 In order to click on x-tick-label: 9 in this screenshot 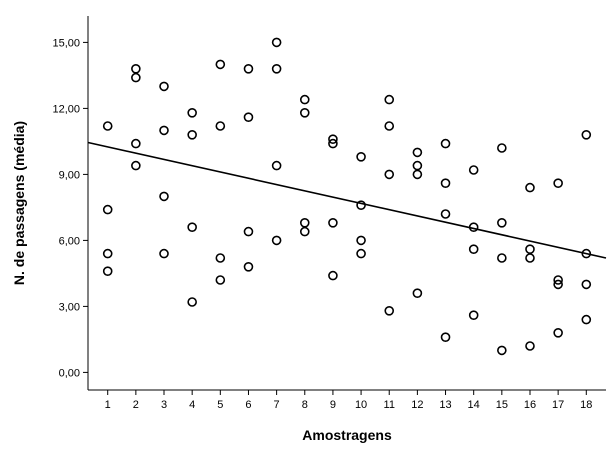, I will do `click(333, 405)`.